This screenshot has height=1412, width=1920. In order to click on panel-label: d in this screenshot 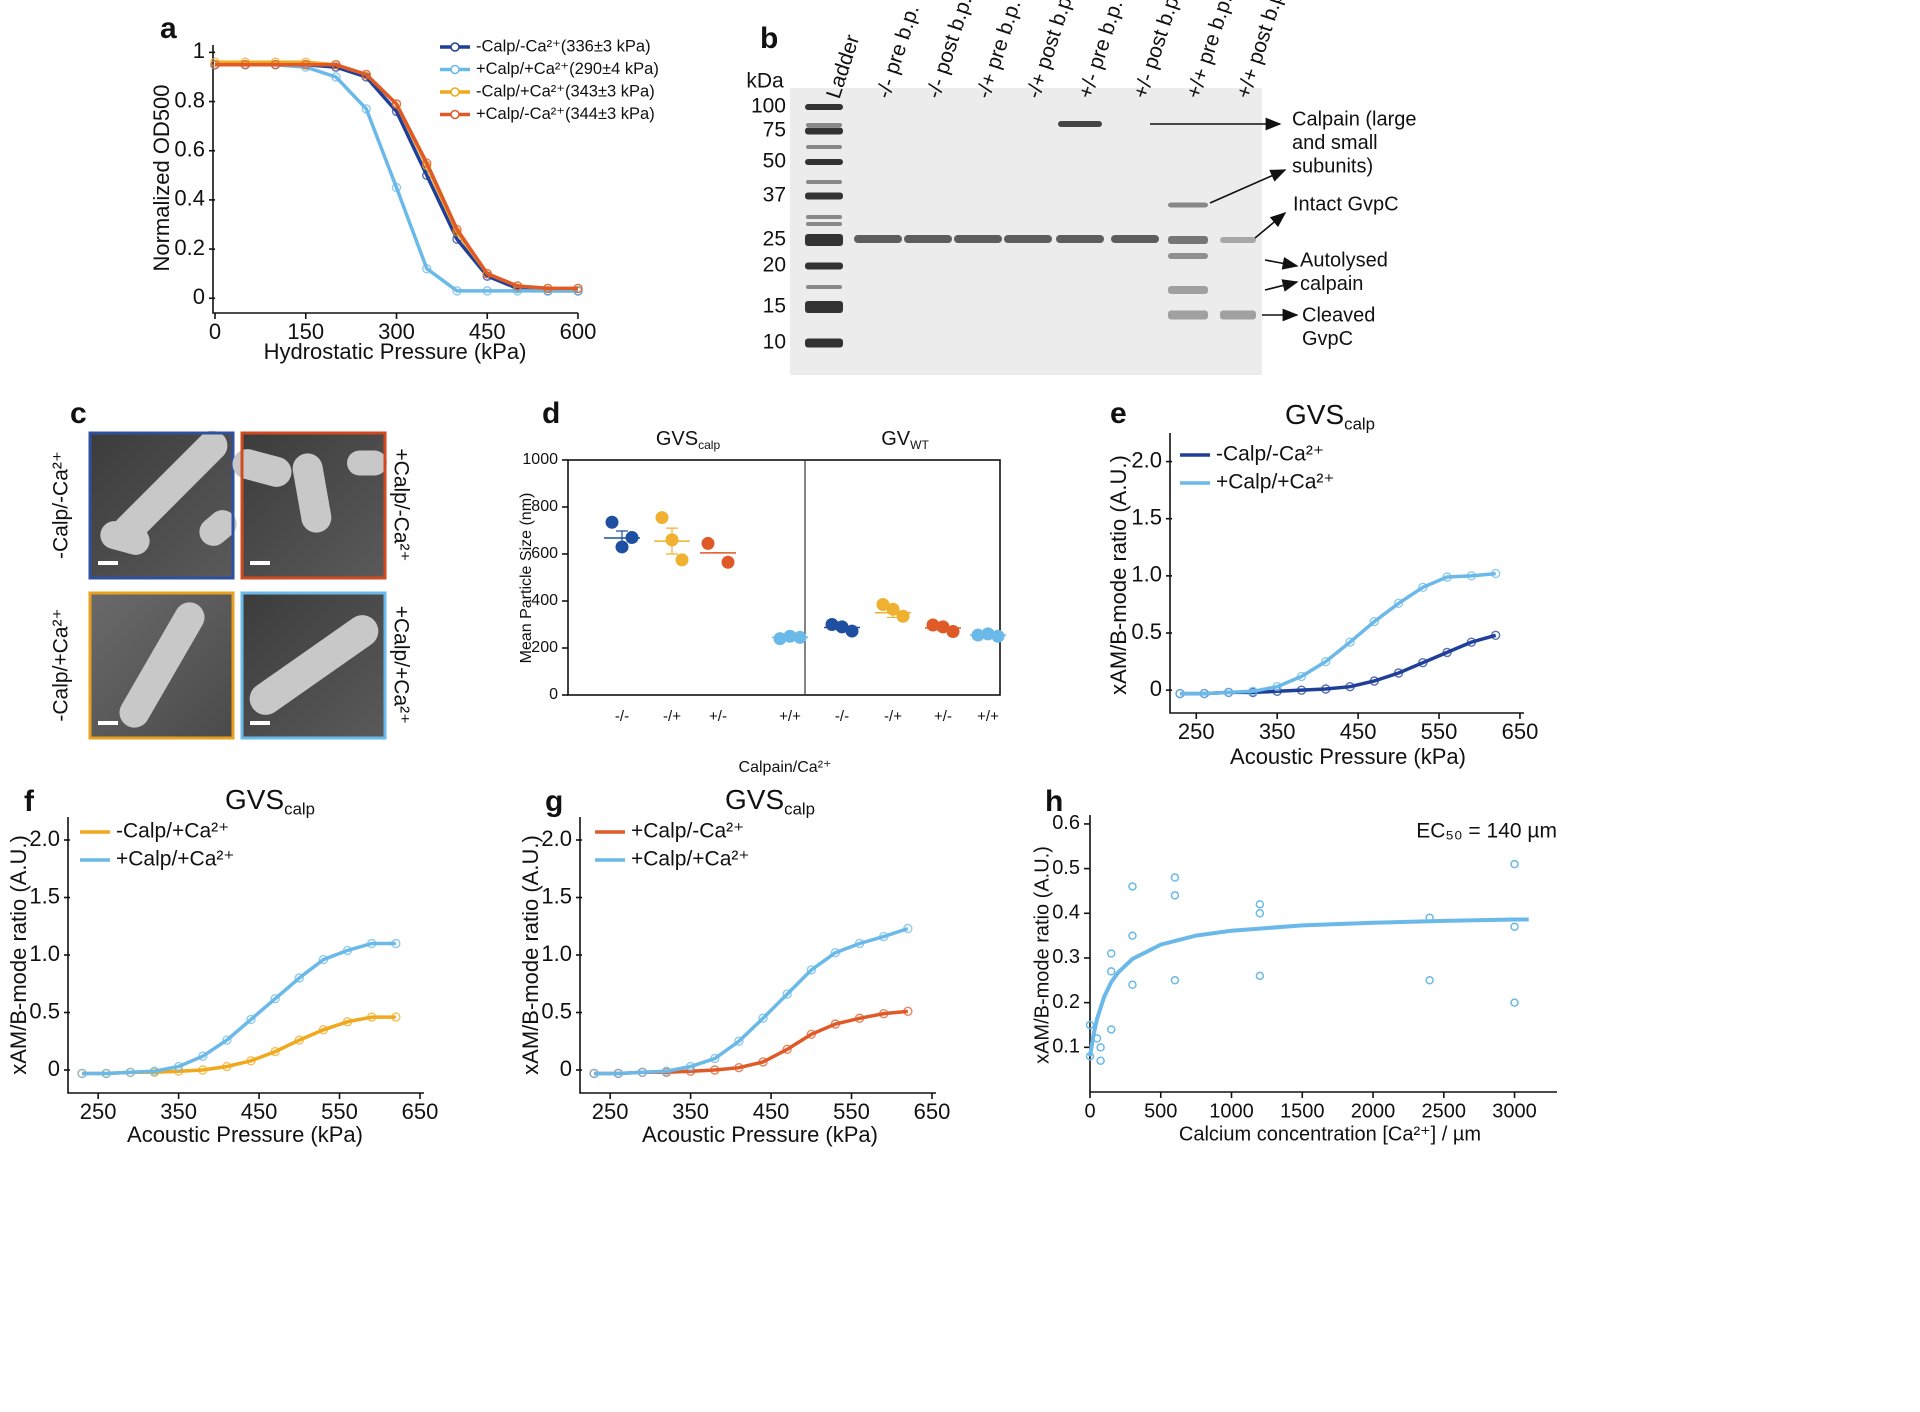, I will do `click(551, 413)`.